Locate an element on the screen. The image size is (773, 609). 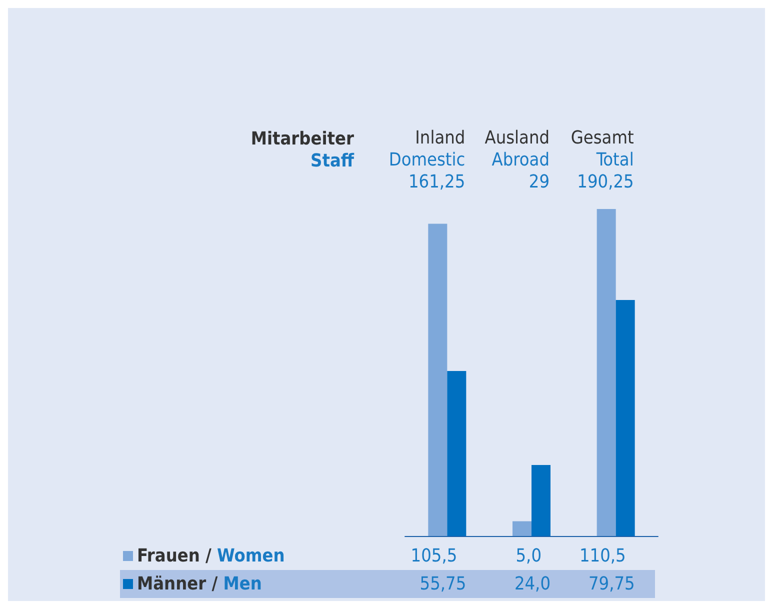
data-label: 55,75 is located at coordinates (443, 584).